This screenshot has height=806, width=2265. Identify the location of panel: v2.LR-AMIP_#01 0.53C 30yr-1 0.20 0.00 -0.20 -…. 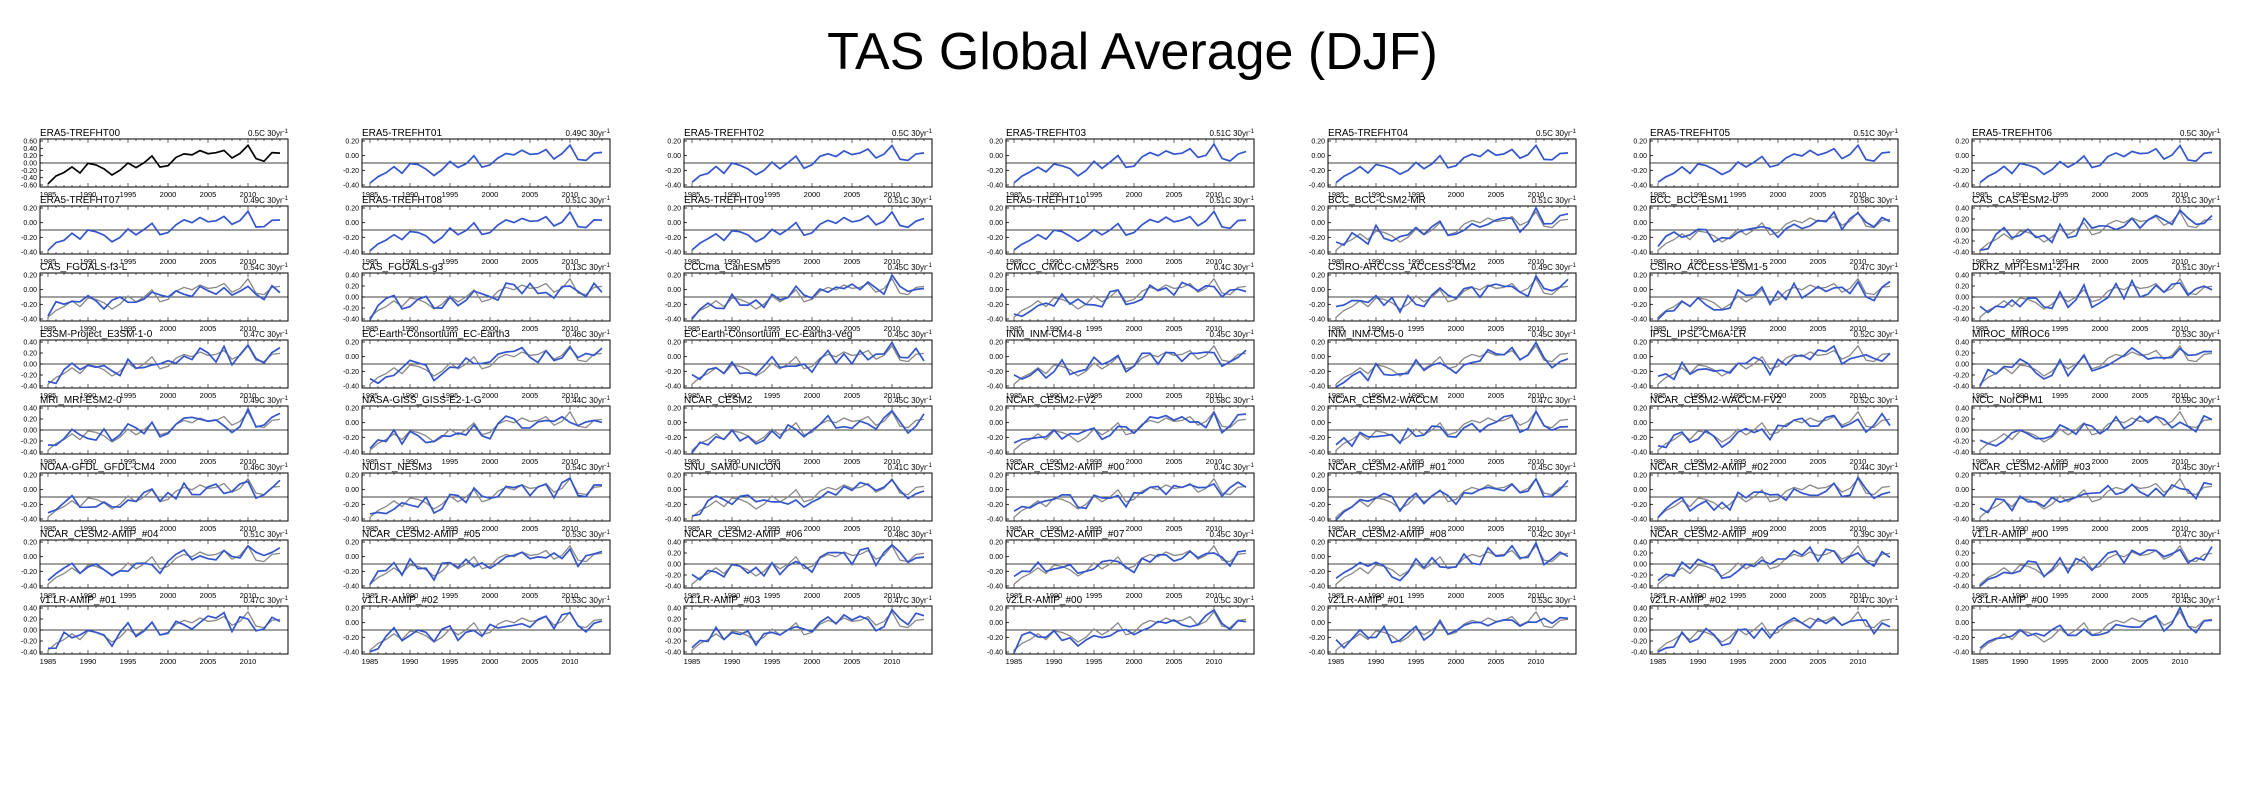
(1443, 630).